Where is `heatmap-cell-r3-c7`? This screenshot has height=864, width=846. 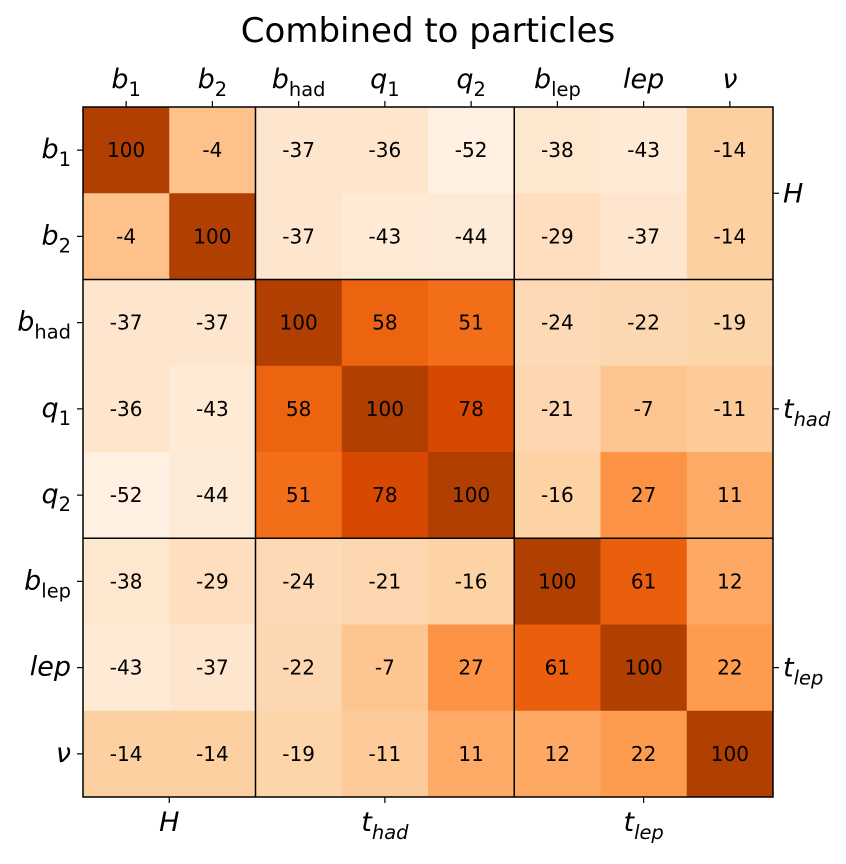 heatmap-cell-r3-c7 is located at coordinates (730, 409).